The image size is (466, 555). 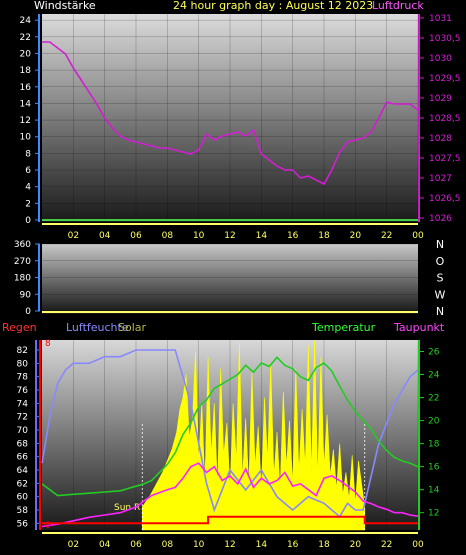 What do you see at coordinates (136, 545) in the screenshot?
I see `bottom-x-tick-label: 06` at bounding box center [136, 545].